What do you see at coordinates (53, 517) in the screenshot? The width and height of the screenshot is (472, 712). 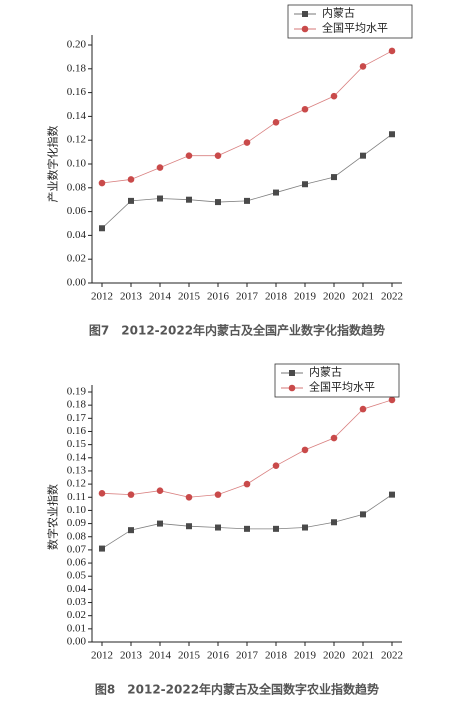 I see `y-axis-label: 数字农业指数` at bounding box center [53, 517].